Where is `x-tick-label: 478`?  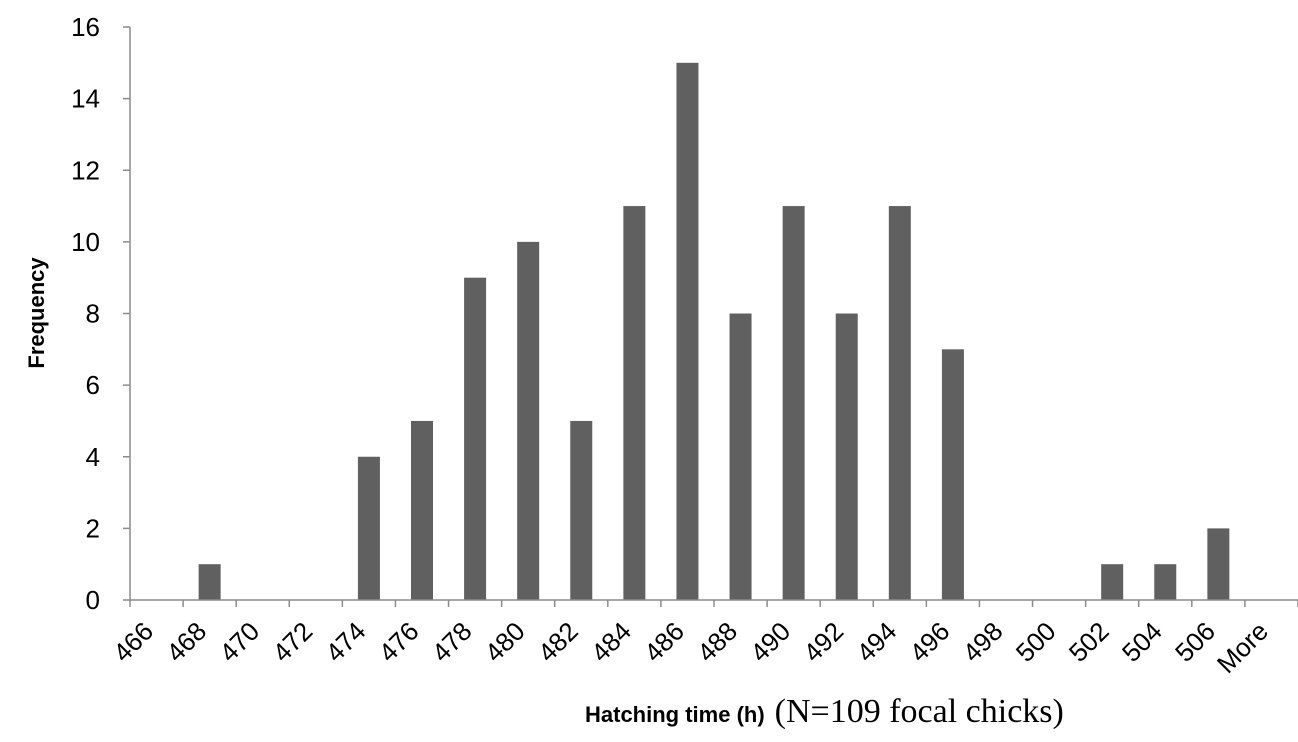
x-tick-label: 478 is located at coordinates (452, 642).